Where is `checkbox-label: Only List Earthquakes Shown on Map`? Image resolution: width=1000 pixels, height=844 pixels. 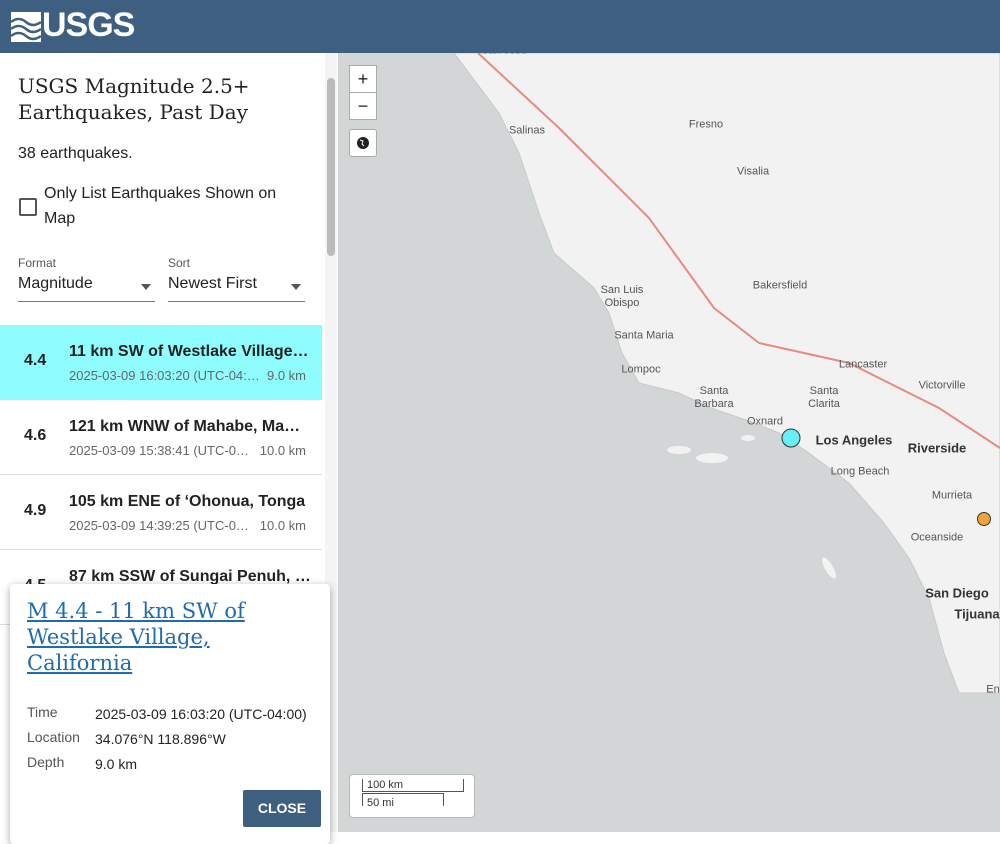 checkbox-label: Only List Earthquakes Shown on Map is located at coordinates (160, 206).